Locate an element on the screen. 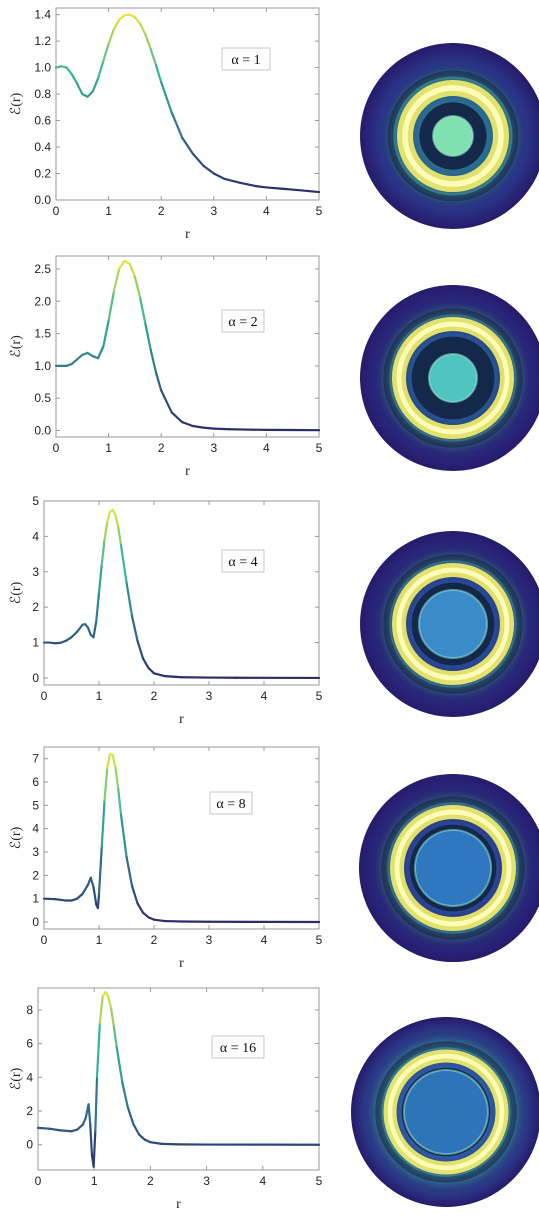  alpha-label-box is located at coordinates (231, 803).